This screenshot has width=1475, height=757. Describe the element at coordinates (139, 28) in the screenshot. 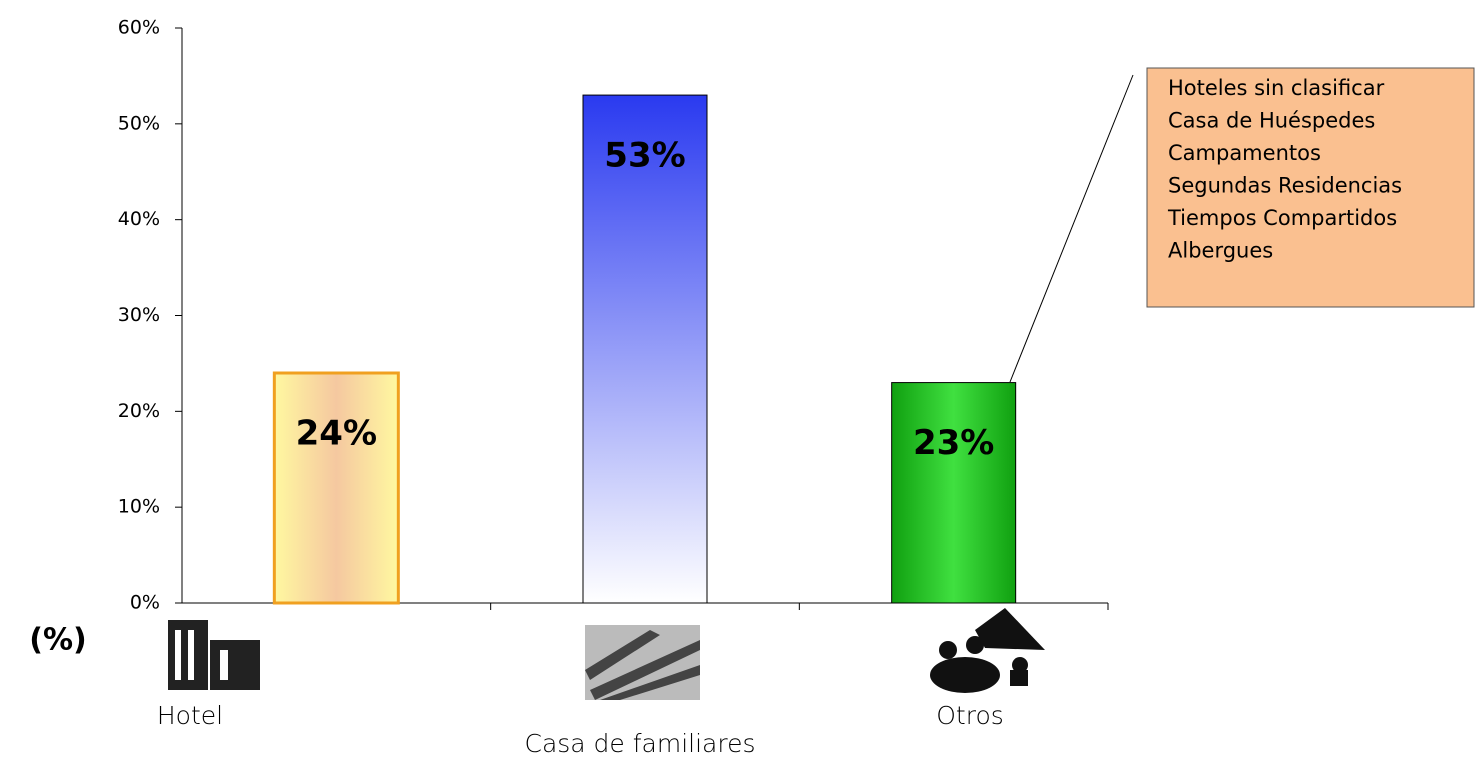

I see `y-tick-label: 60%` at that location.